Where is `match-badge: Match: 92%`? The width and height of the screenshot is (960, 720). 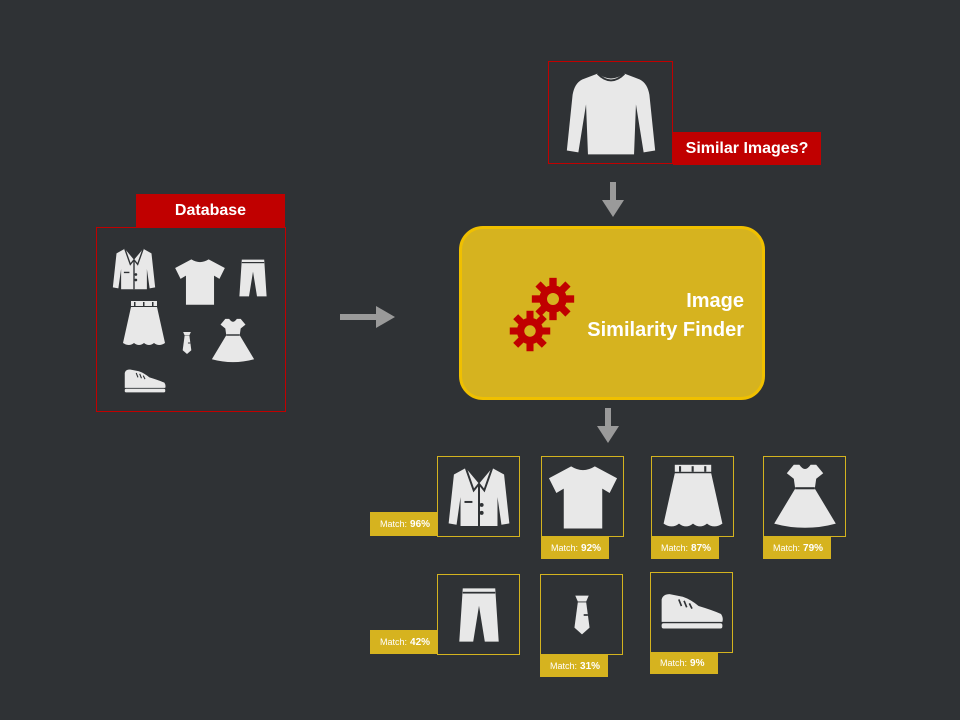
match-badge: Match: 92% is located at coordinates (575, 548).